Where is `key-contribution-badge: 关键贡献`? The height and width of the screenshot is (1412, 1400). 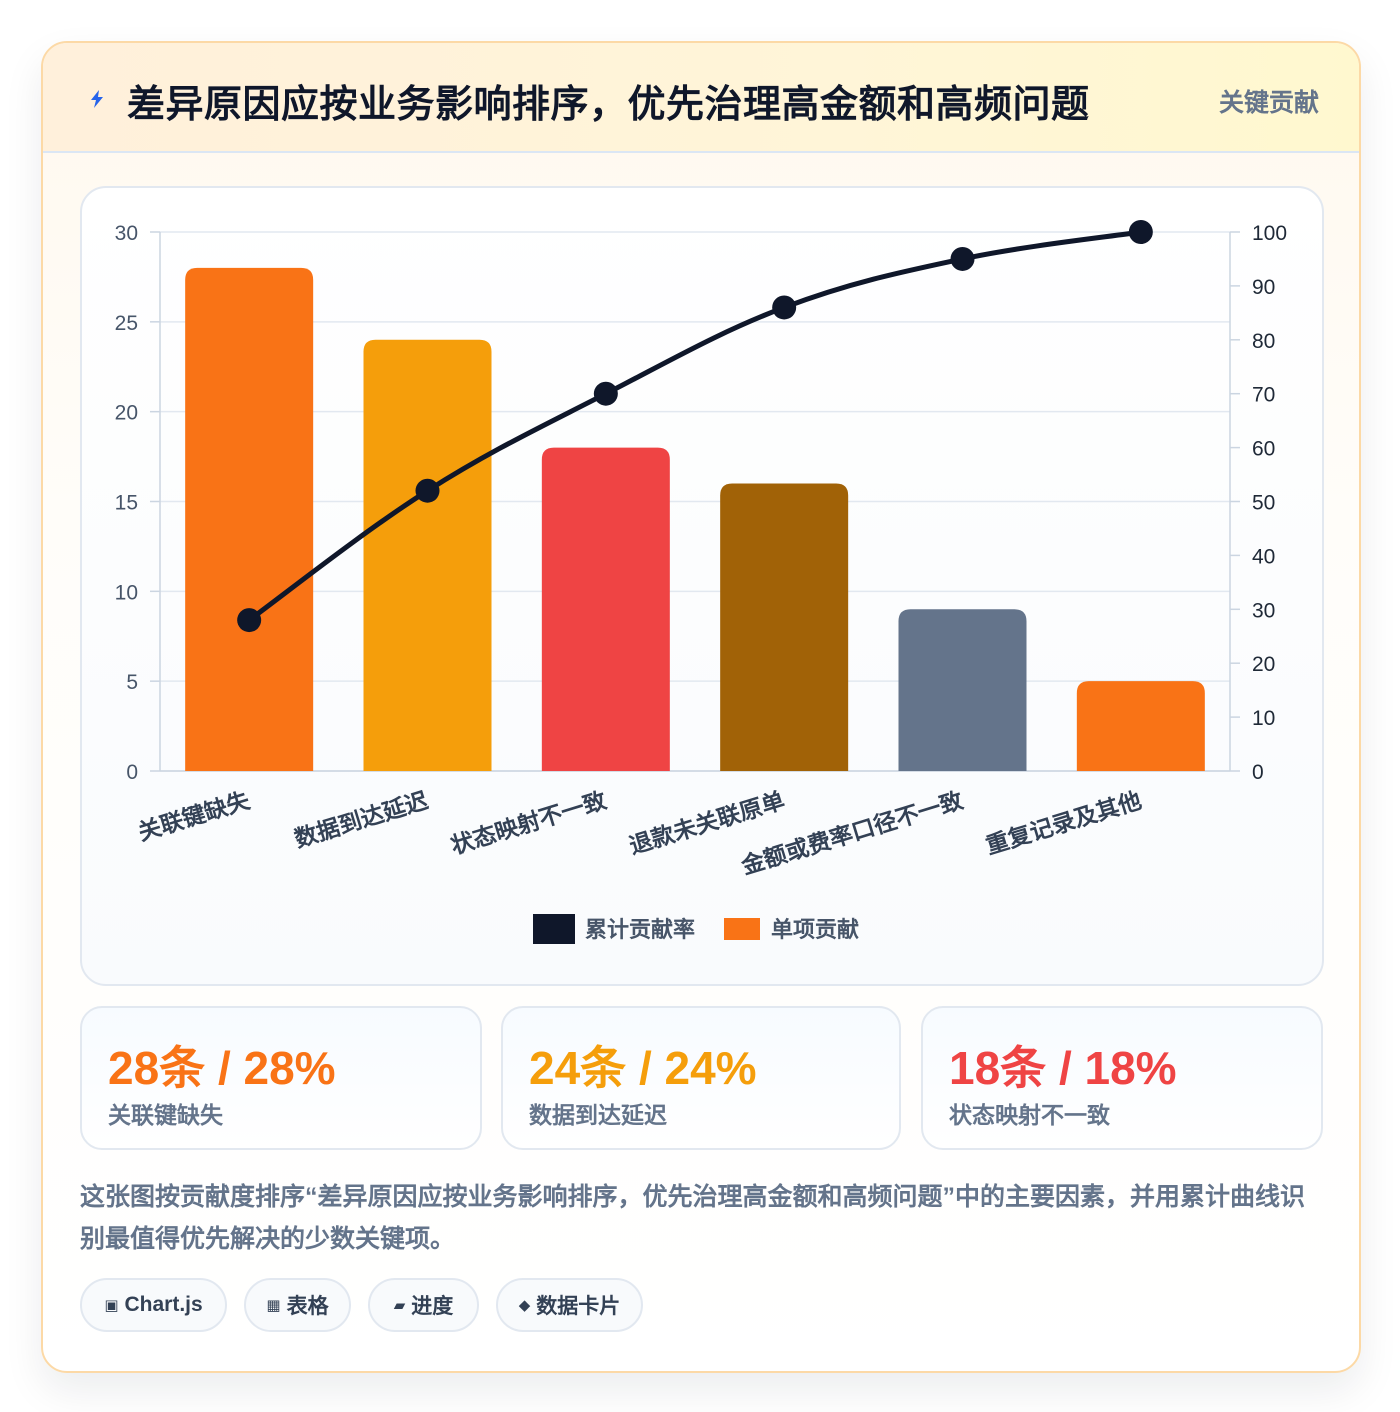
key-contribution-badge: 关键贡献 is located at coordinates (1268, 103).